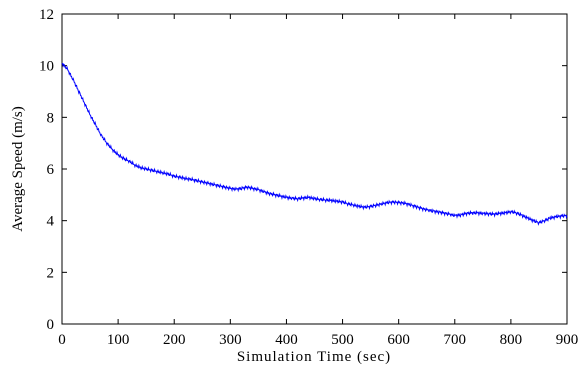 The height and width of the screenshot is (372, 584). I want to click on y-tick-label: 0, so click(51, 325).